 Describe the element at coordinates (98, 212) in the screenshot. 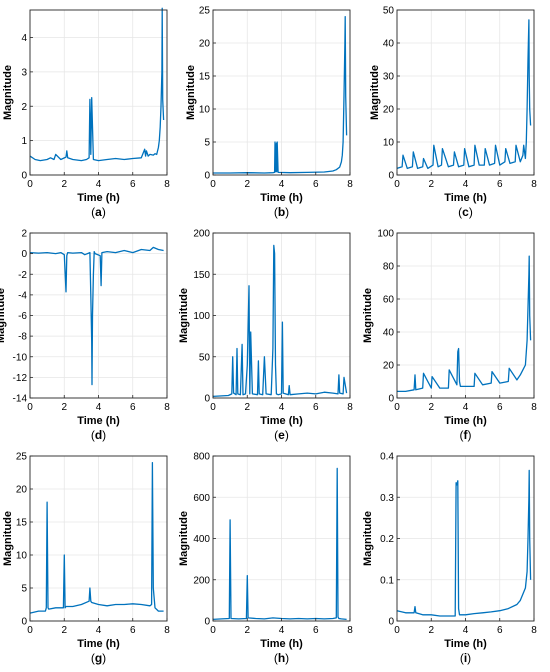

I see `panel-label: (a)` at that location.